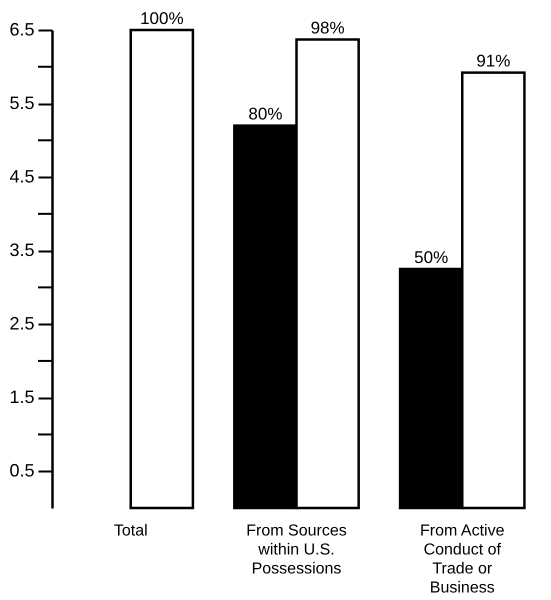  What do you see at coordinates (21, 324) in the screenshot?
I see `y-tick-label: 2.5` at bounding box center [21, 324].